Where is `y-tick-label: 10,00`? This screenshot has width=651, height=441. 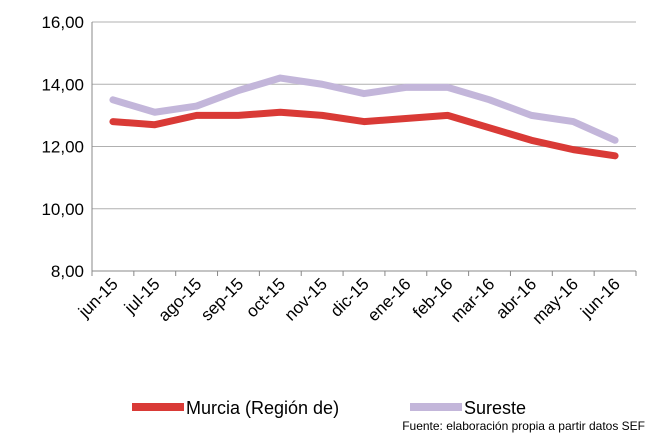 y-tick-label: 10,00 is located at coordinates (62, 209).